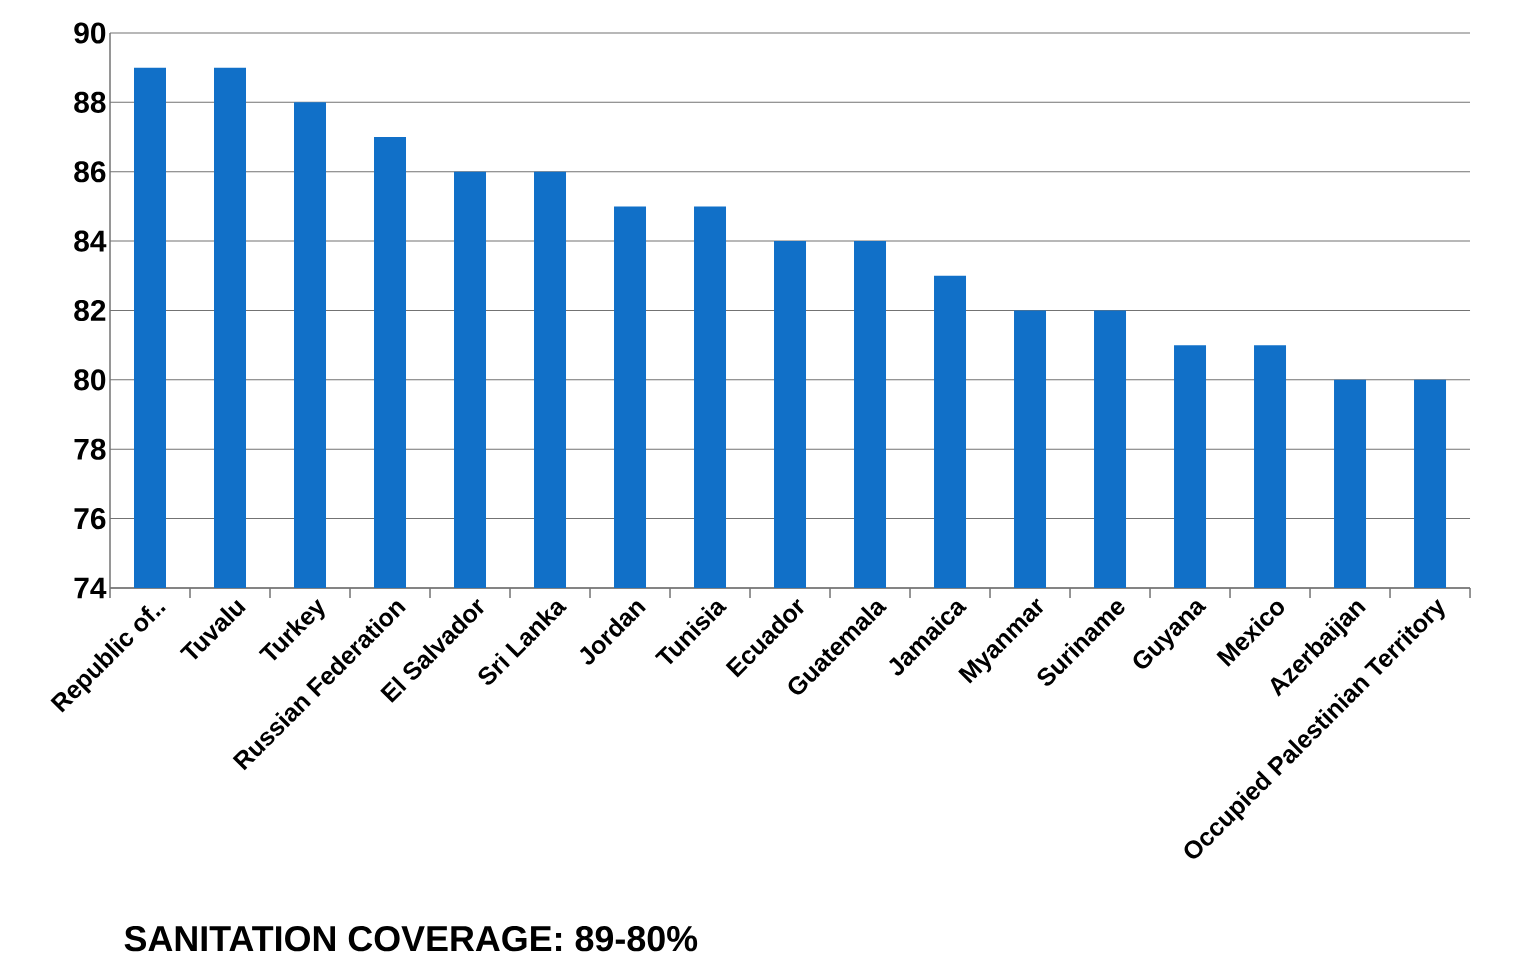  I want to click on y-tick-label: 88, so click(90, 102).